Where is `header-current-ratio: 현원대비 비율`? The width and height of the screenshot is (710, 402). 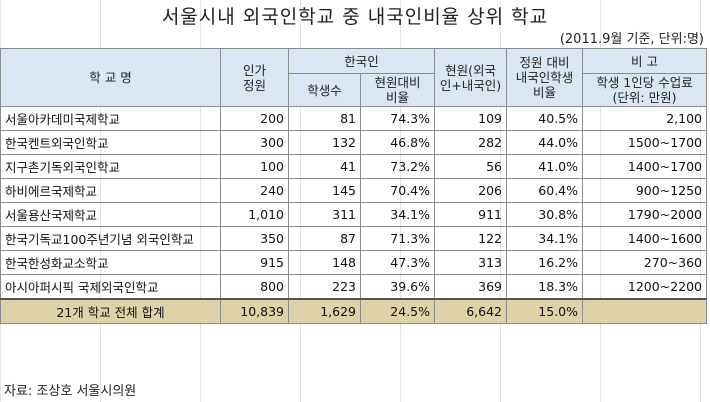 header-current-ratio: 현원대비 비율 is located at coordinates (397, 90).